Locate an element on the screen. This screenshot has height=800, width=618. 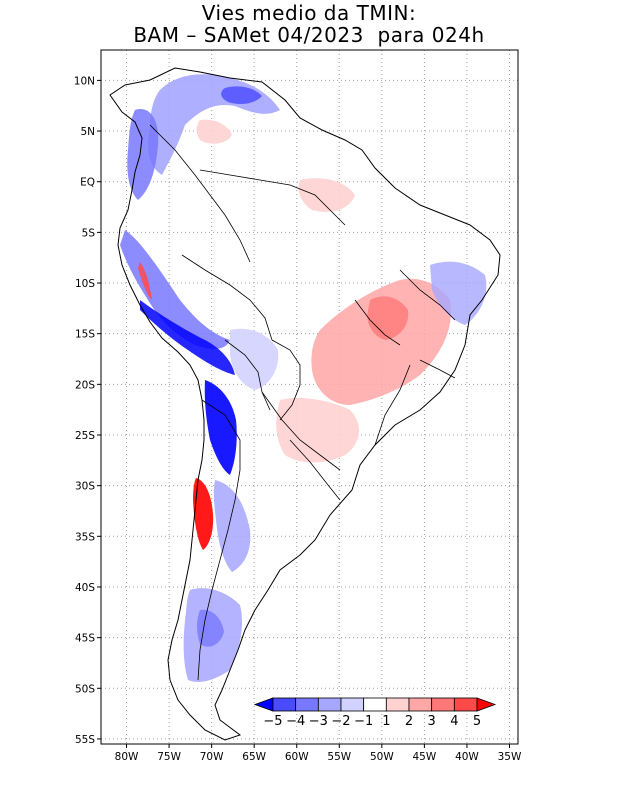
bias-patch-patagonia-cool-mid is located at coordinates (210, 628).